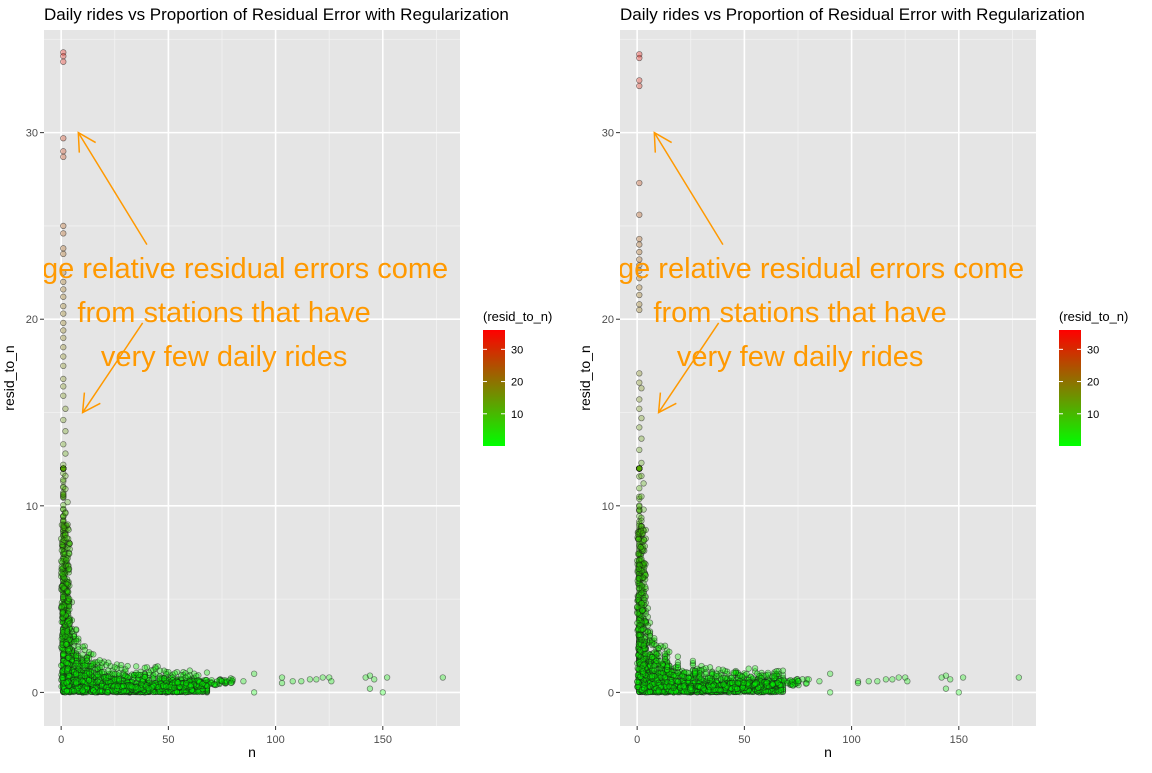 Image resolution: width=1152 pixels, height=773 pixels. What do you see at coordinates (608, 320) in the screenshot?
I see `y-tick-label: 20` at bounding box center [608, 320].